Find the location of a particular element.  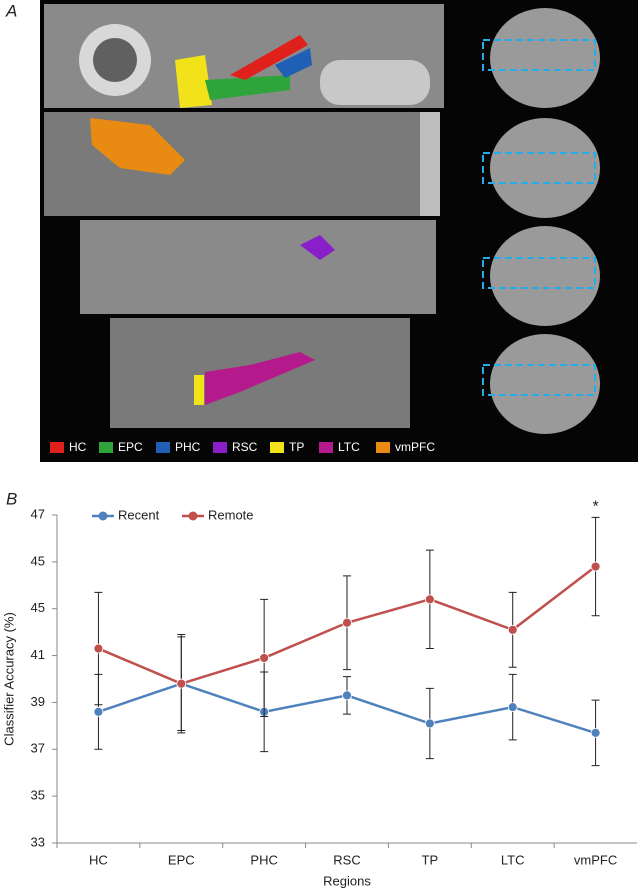

x-tick-label: LTC is located at coordinates (513, 859).